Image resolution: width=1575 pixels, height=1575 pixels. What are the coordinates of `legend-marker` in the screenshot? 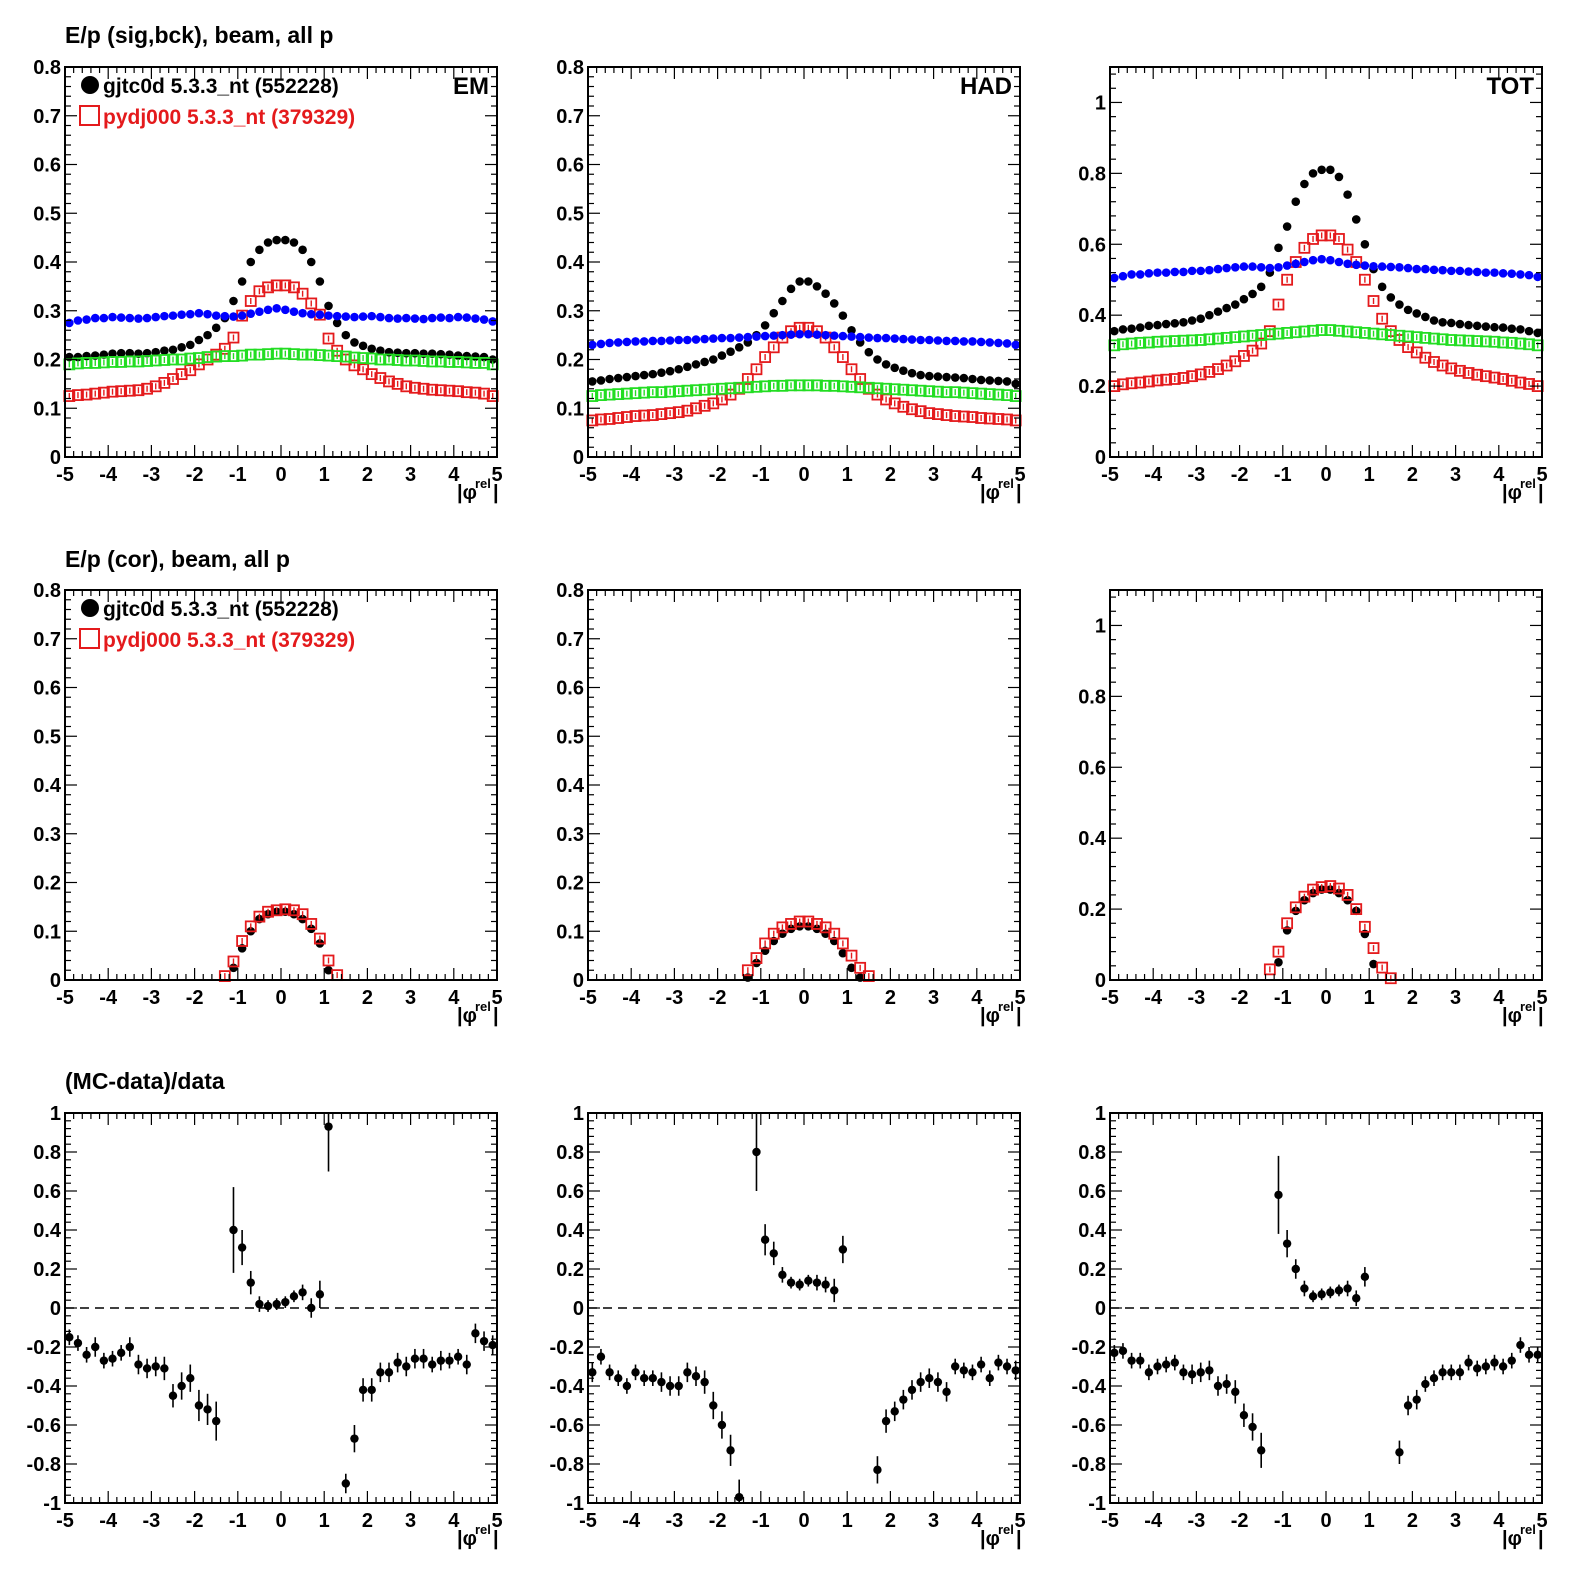 It's located at (89, 638).